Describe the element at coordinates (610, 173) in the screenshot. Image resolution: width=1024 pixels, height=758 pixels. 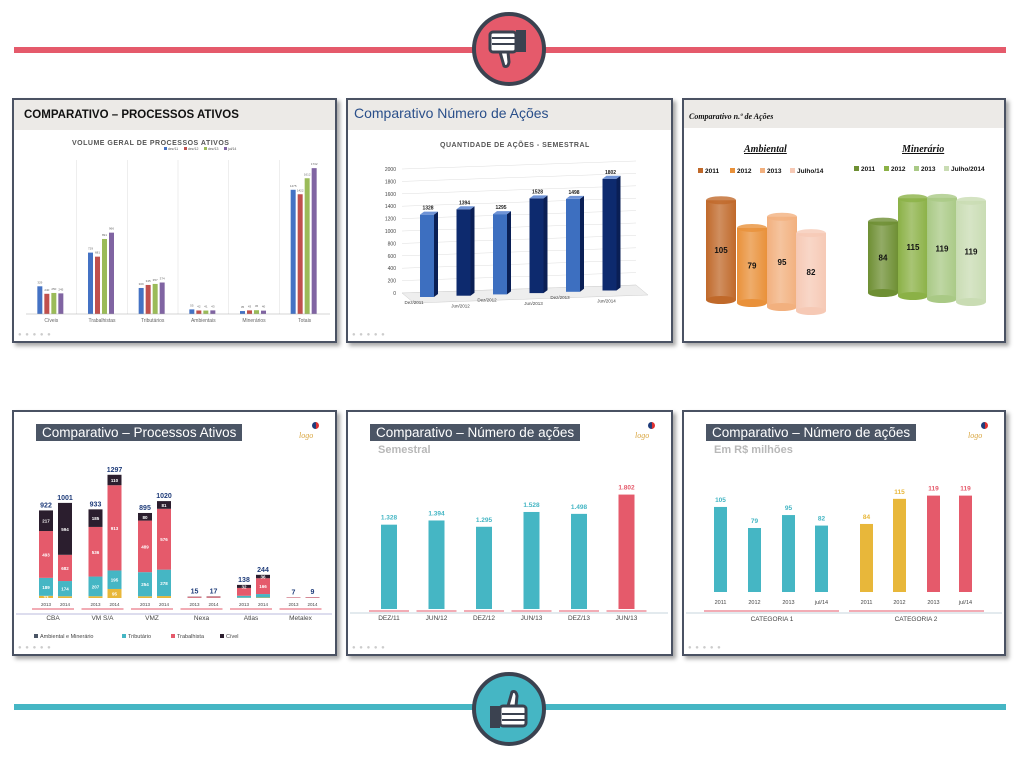
I see `bar-value-label: 1802` at that location.